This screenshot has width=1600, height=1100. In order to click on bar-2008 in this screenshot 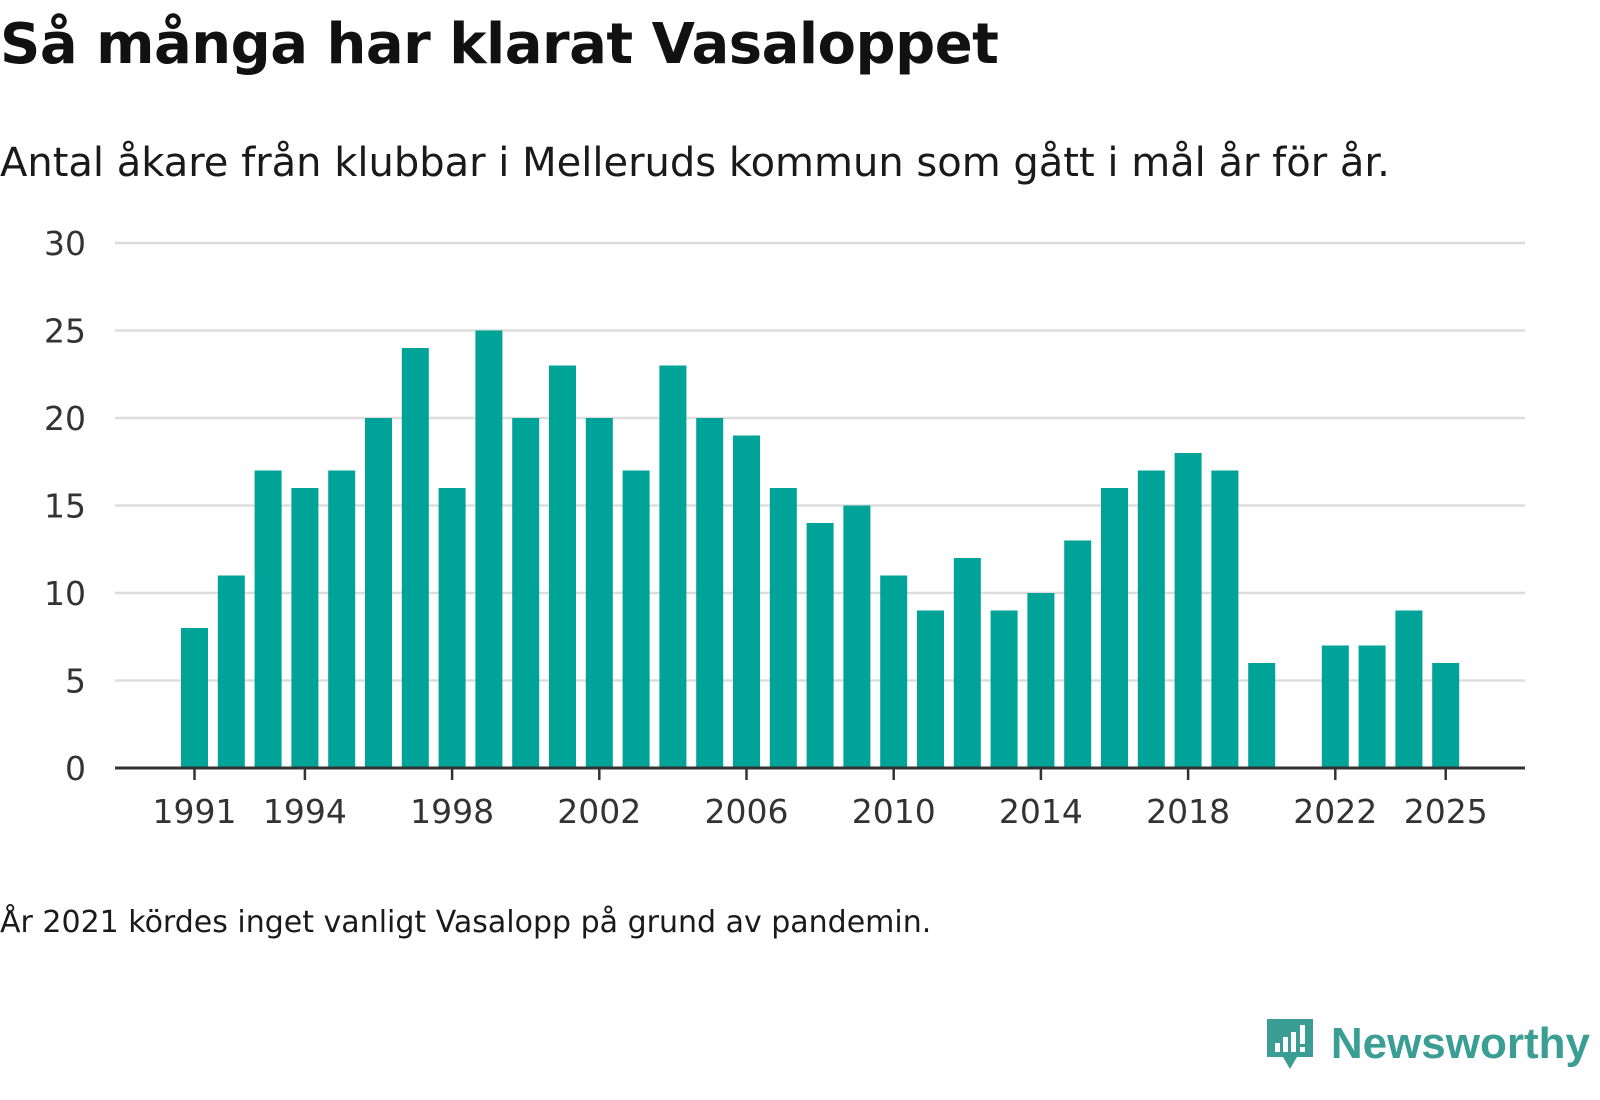, I will do `click(820, 645)`.